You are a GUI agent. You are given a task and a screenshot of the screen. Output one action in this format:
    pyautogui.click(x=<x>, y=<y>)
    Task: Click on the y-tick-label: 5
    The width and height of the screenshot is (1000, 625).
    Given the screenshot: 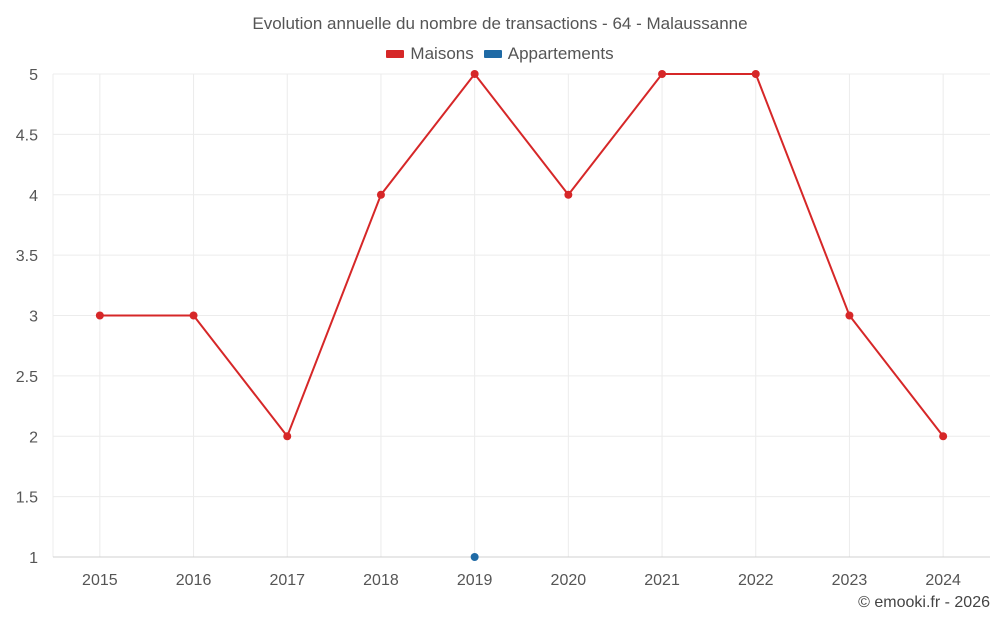 What is the action you would take?
    pyautogui.click(x=33, y=75)
    